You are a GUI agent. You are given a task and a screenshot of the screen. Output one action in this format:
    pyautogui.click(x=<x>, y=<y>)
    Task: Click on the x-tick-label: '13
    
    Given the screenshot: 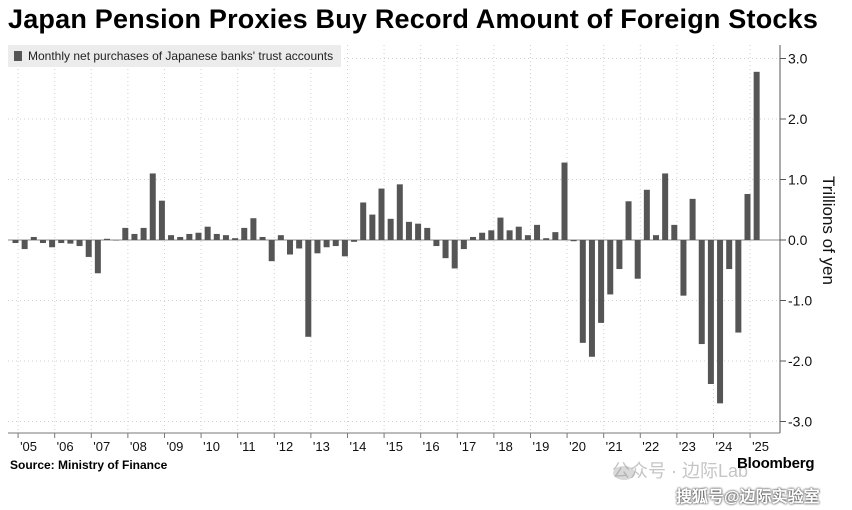 What is the action you would take?
    pyautogui.click(x=321, y=446)
    